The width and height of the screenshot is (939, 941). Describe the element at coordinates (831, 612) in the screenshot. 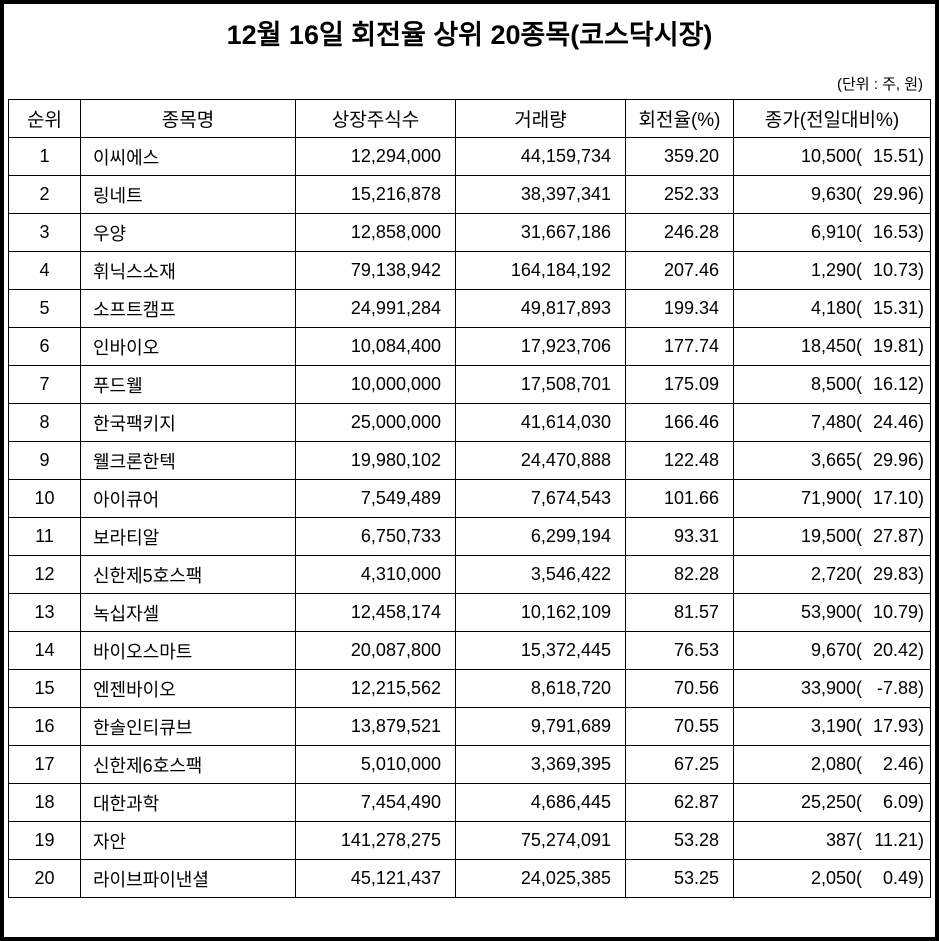

I see `close-price: 53,900(` at that location.